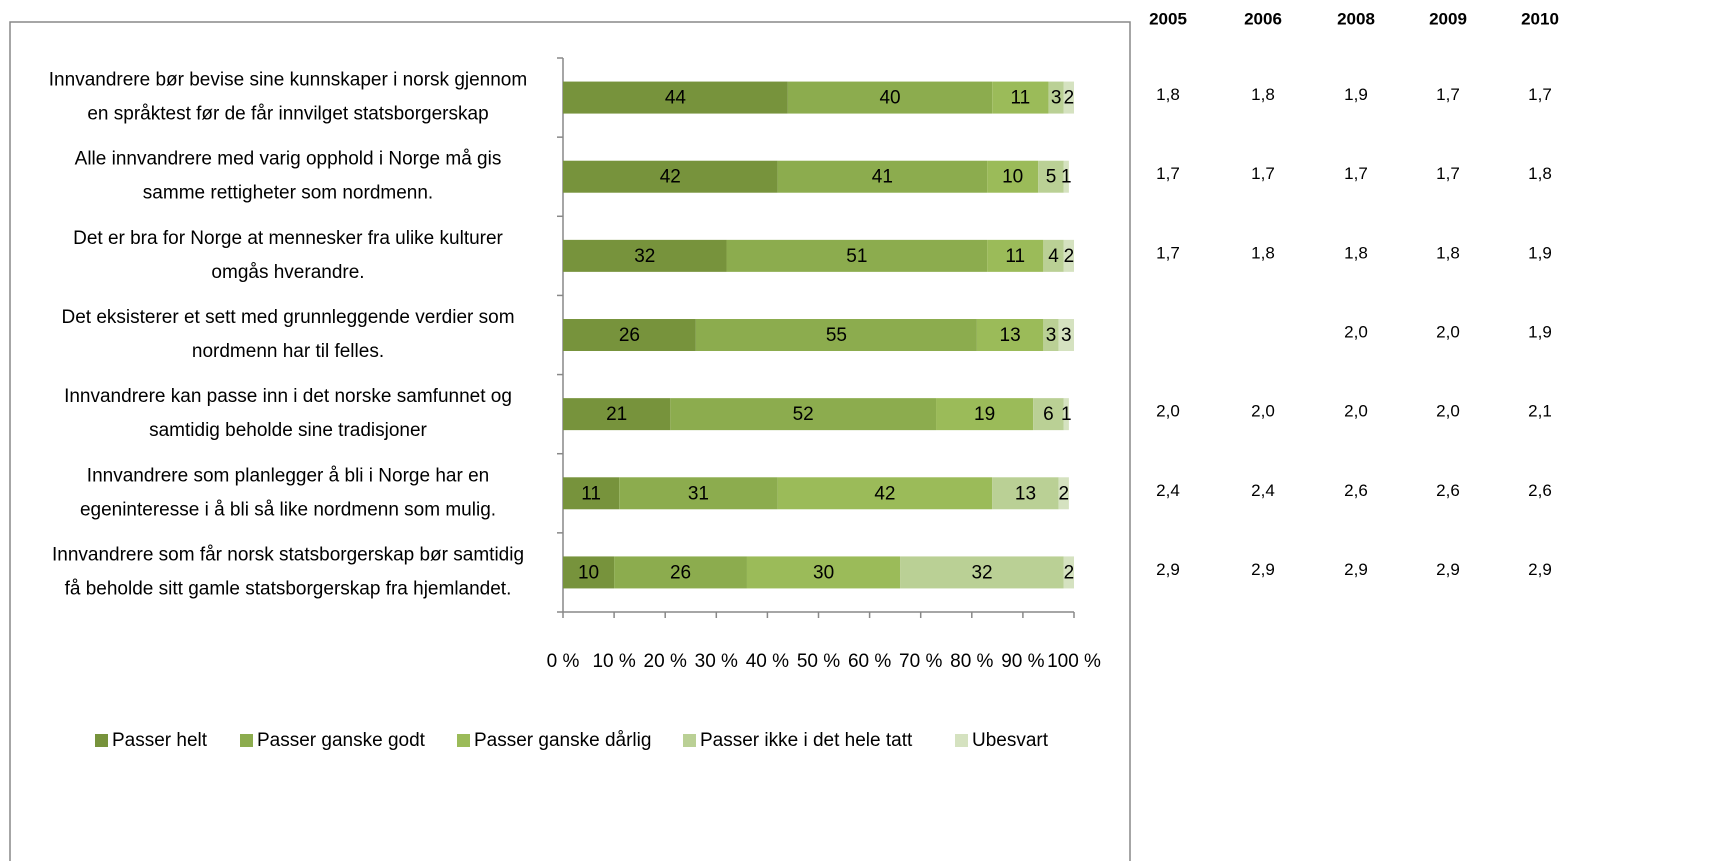  What do you see at coordinates (341, 740) in the screenshot?
I see `legend-label: Passer ganske godt` at bounding box center [341, 740].